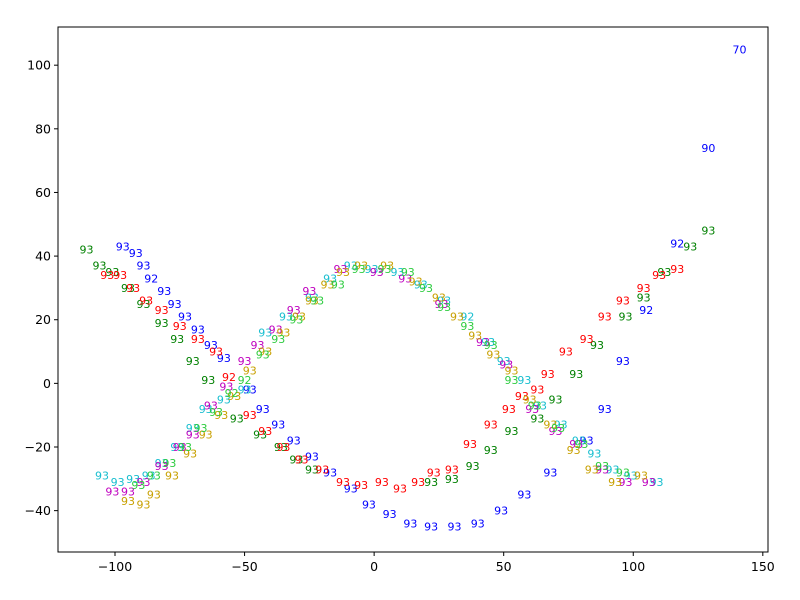 Image resolution: width=800 pixels, height=600 pixels. I want to click on y-axis: −40 −20 0 20 40 60 80 100, so click(41, 288).